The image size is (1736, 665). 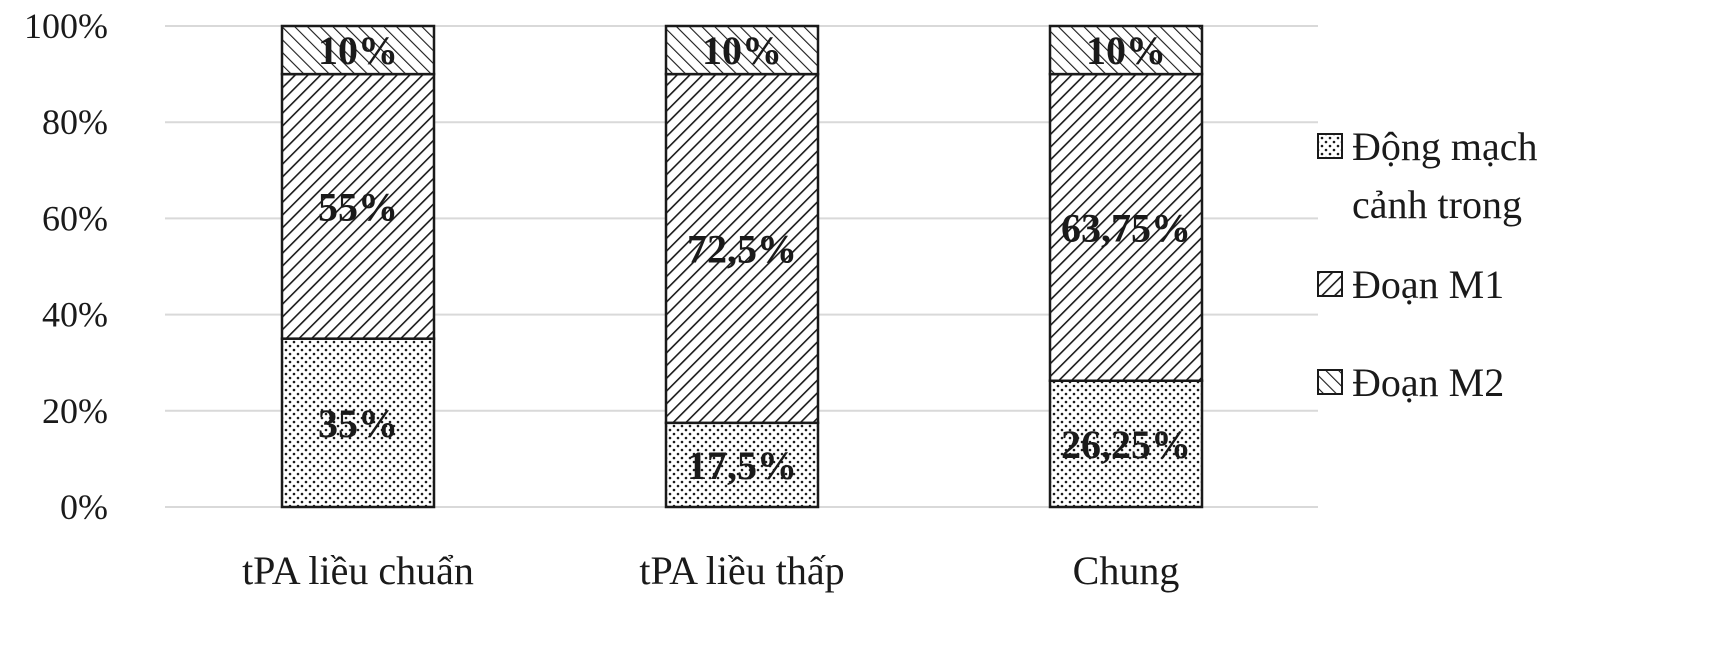 I want to click on y-axis: 0% 20% 40% 60% 80% 100%, so click(x=66, y=266).